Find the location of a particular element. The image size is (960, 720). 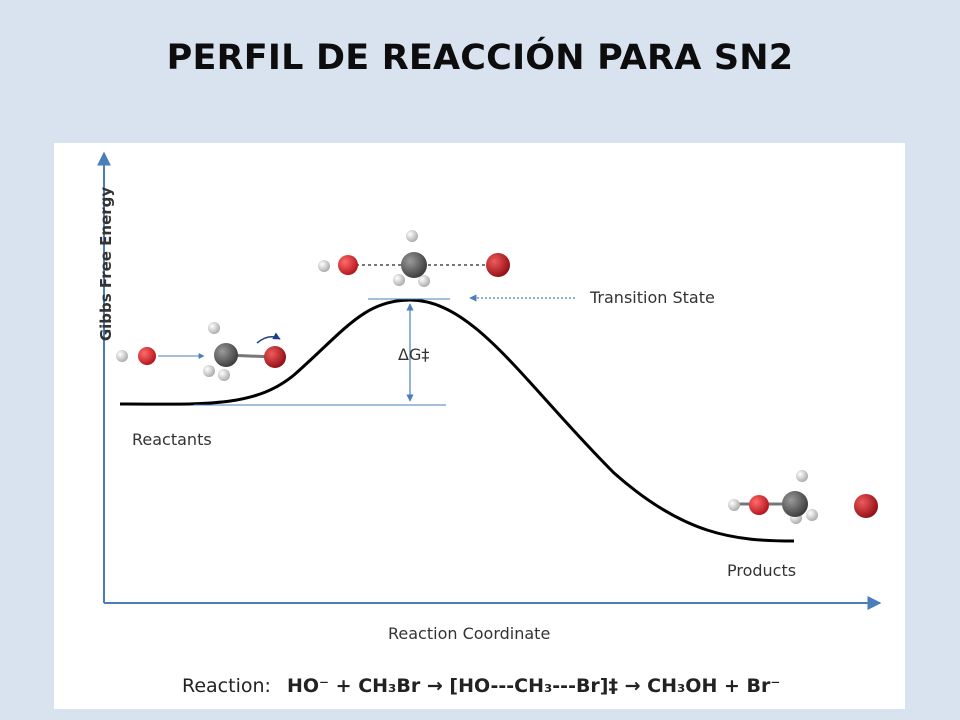

reactants-label: Reactants is located at coordinates (172, 439).